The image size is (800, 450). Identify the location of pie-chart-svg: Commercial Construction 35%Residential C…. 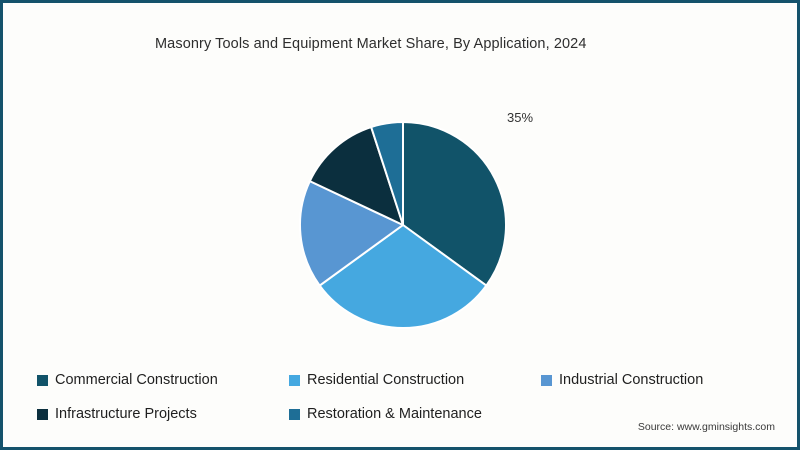
(403, 225).